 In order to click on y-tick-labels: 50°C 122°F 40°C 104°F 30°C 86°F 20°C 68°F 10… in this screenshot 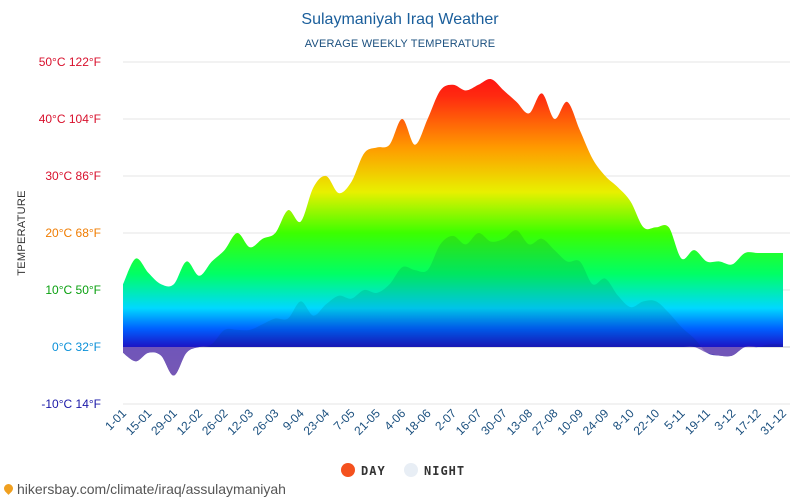, I will do `click(70, 233)`.